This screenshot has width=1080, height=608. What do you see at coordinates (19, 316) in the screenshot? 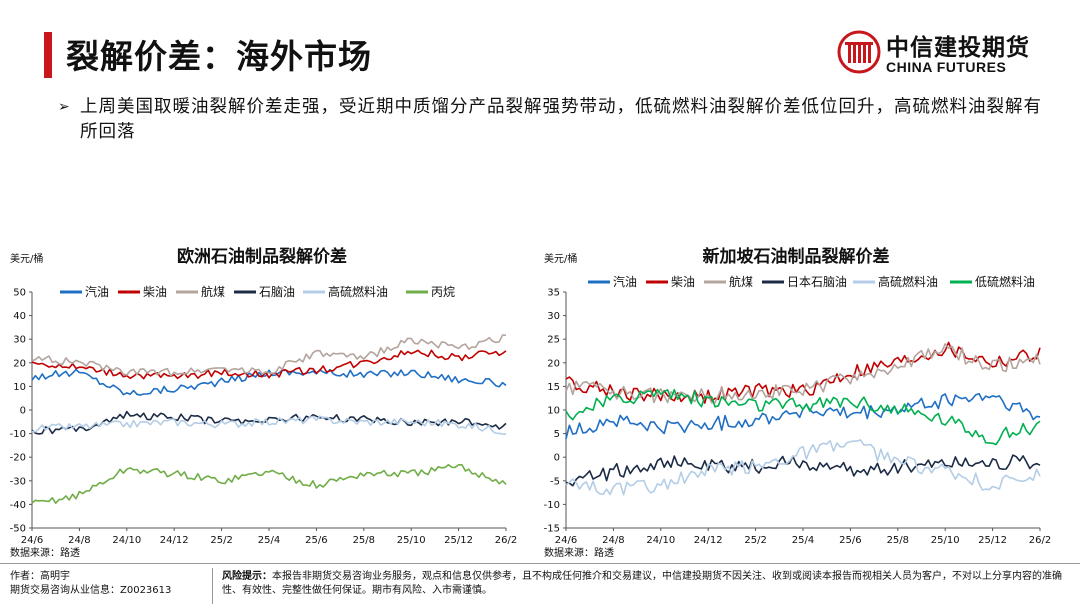
I see `y-tick-label: 40` at bounding box center [19, 316].